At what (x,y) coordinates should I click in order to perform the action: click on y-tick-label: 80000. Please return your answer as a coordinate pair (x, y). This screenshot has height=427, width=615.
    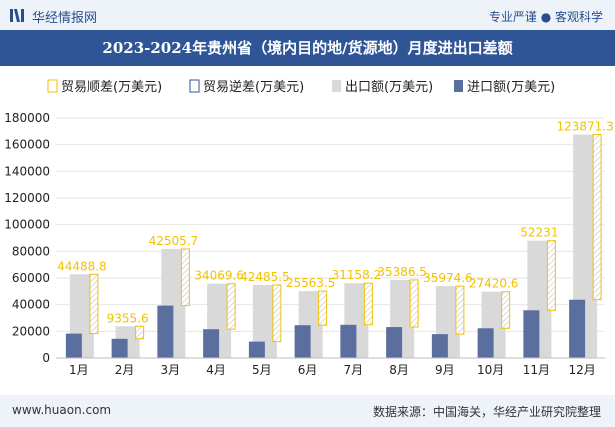
    Looking at the image, I should click on (31, 251).